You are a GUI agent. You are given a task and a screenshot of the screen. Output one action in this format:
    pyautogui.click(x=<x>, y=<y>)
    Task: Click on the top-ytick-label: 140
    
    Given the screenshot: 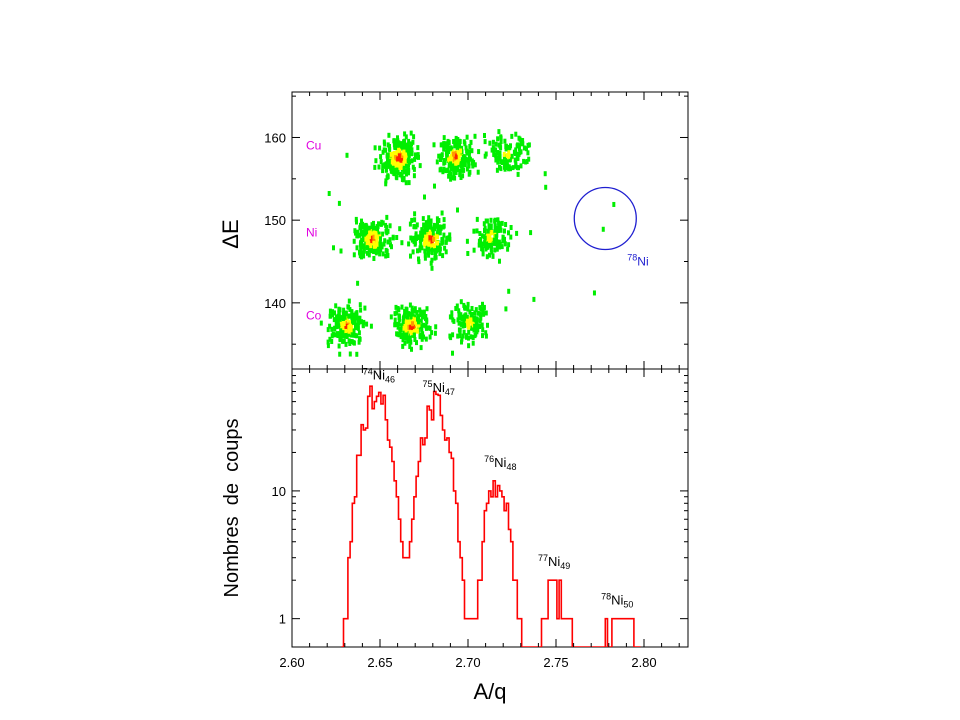 What is the action you would take?
    pyautogui.click(x=275, y=303)
    